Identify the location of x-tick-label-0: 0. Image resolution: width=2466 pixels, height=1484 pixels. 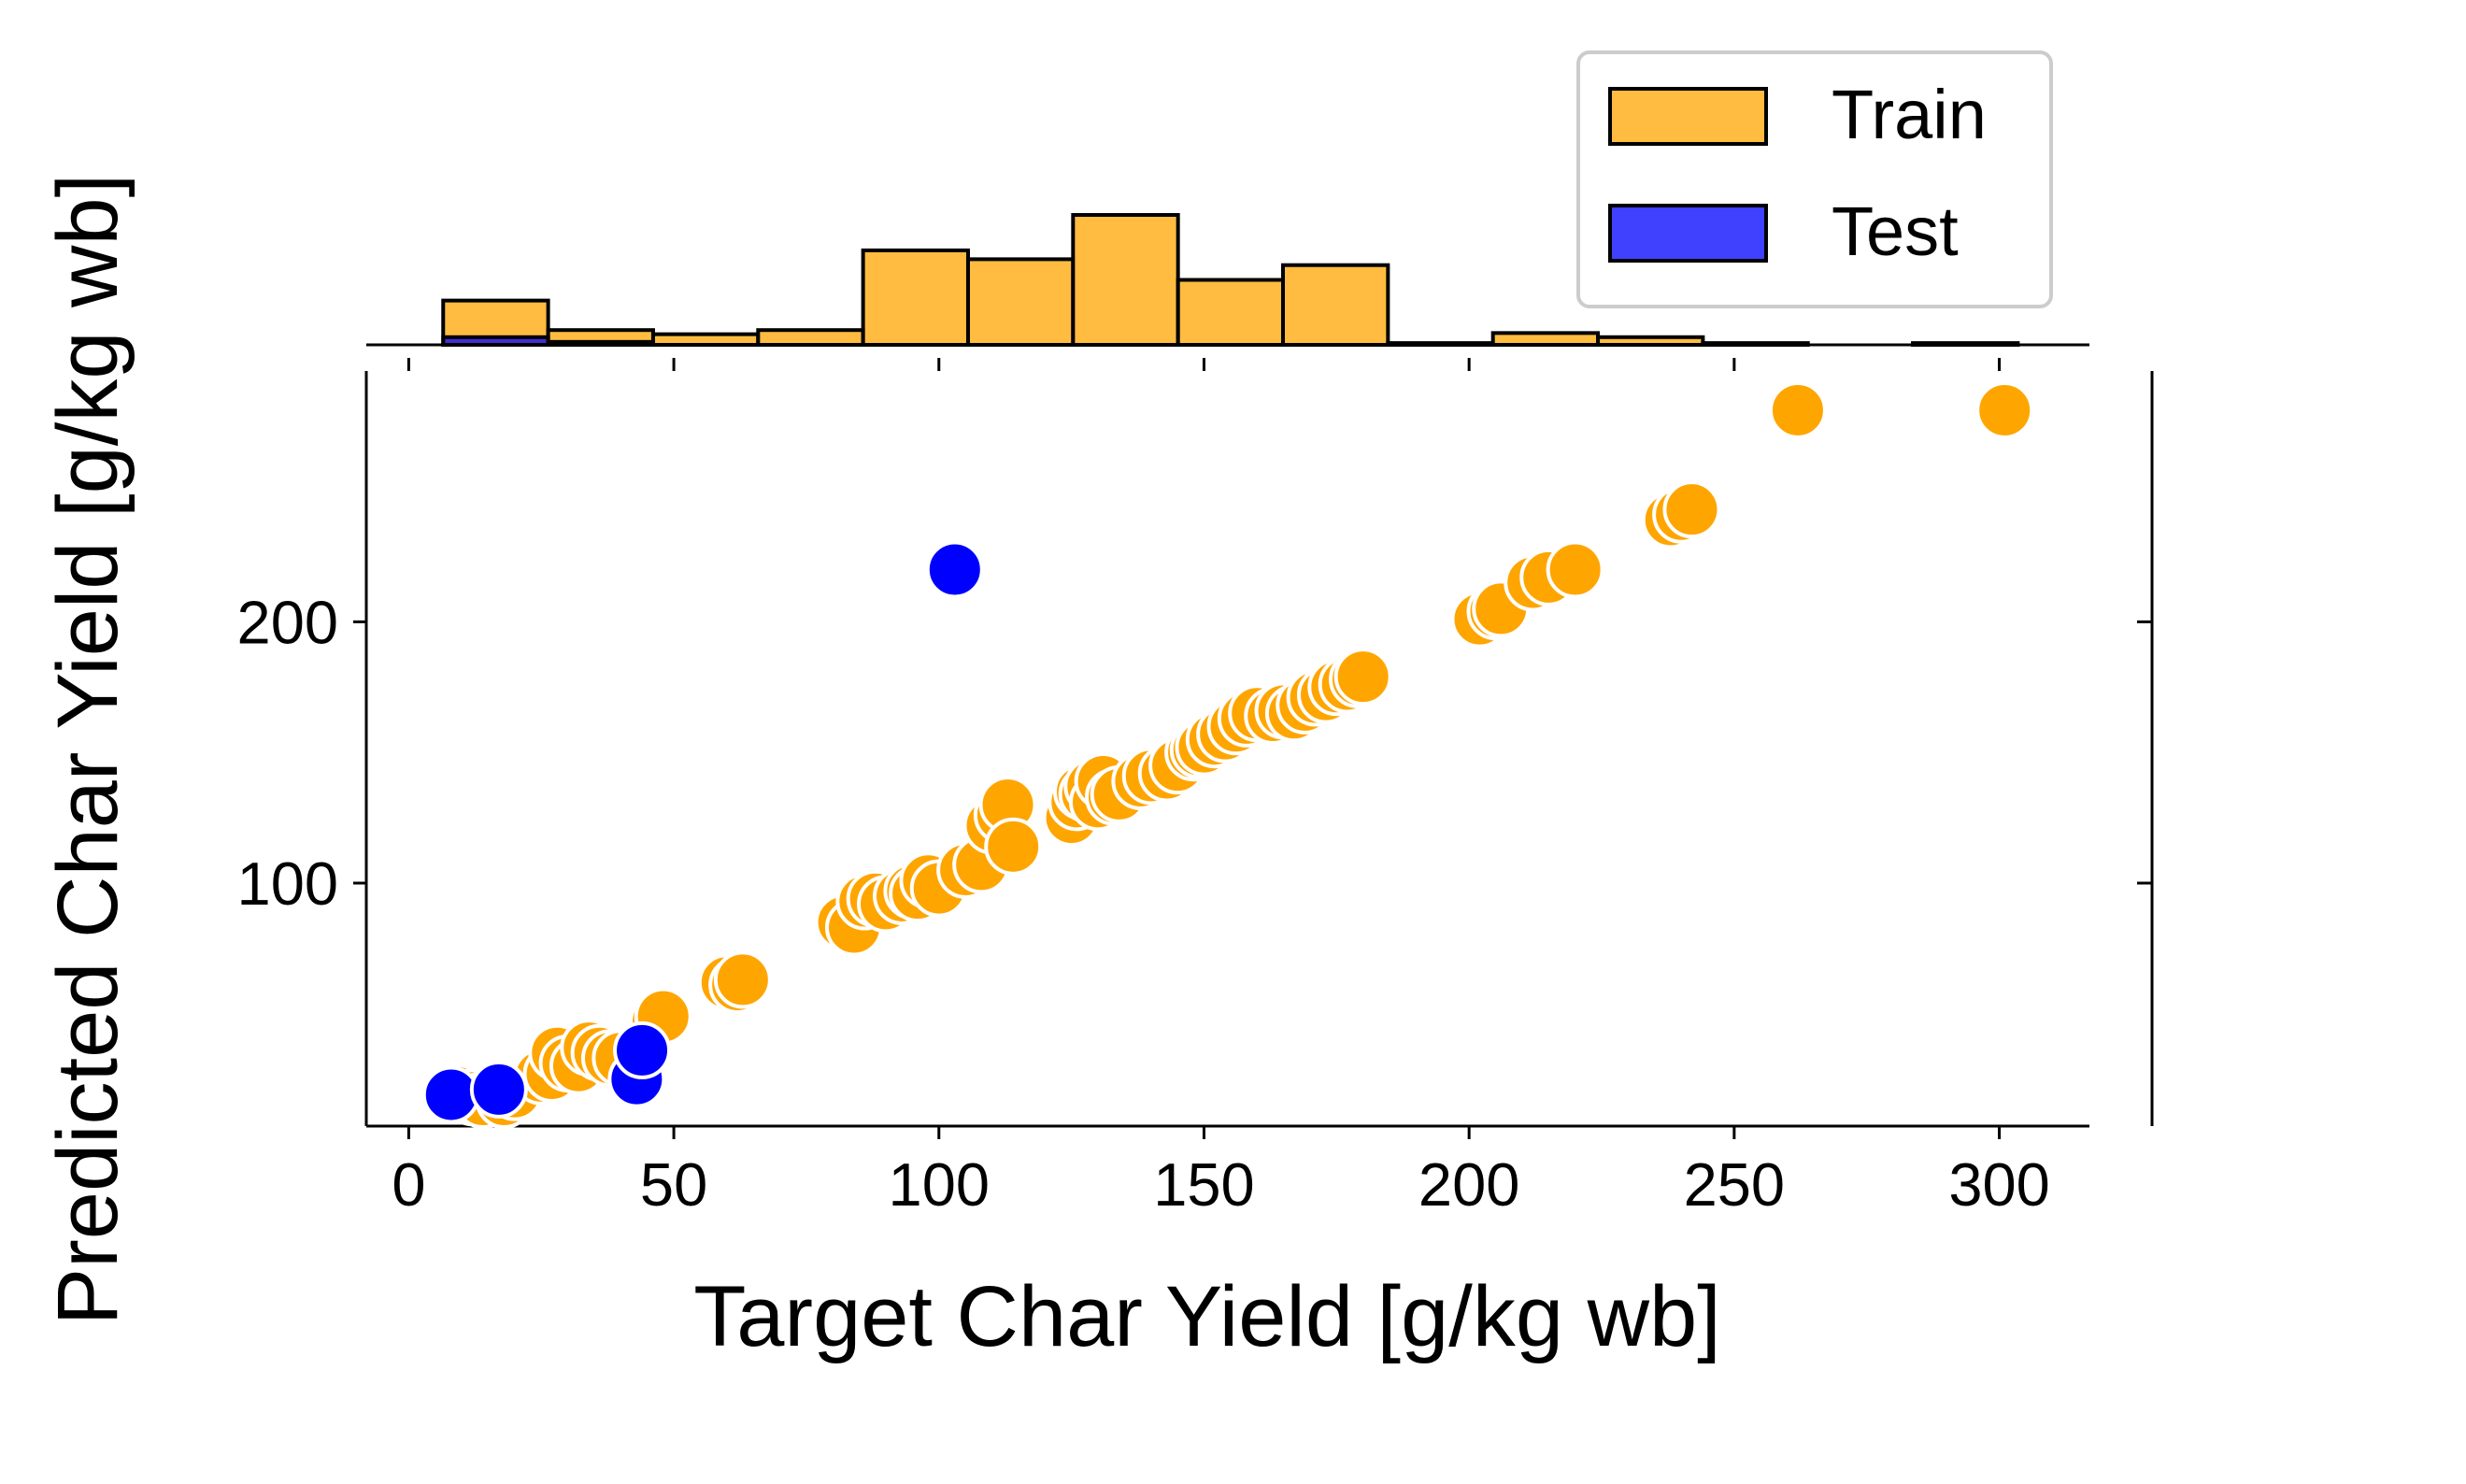
(408, 1184).